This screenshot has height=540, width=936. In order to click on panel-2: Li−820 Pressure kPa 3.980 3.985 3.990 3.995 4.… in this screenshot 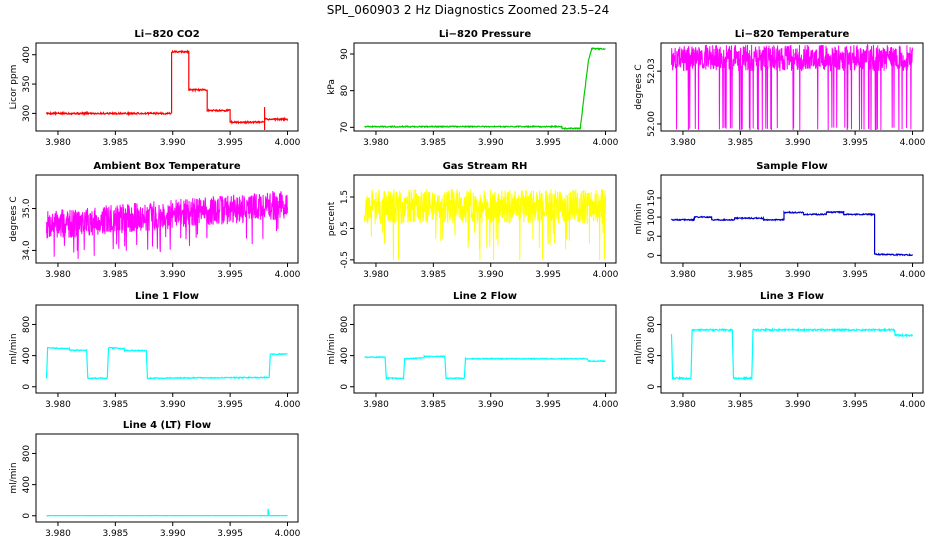, I will do `click(473, 88)`.